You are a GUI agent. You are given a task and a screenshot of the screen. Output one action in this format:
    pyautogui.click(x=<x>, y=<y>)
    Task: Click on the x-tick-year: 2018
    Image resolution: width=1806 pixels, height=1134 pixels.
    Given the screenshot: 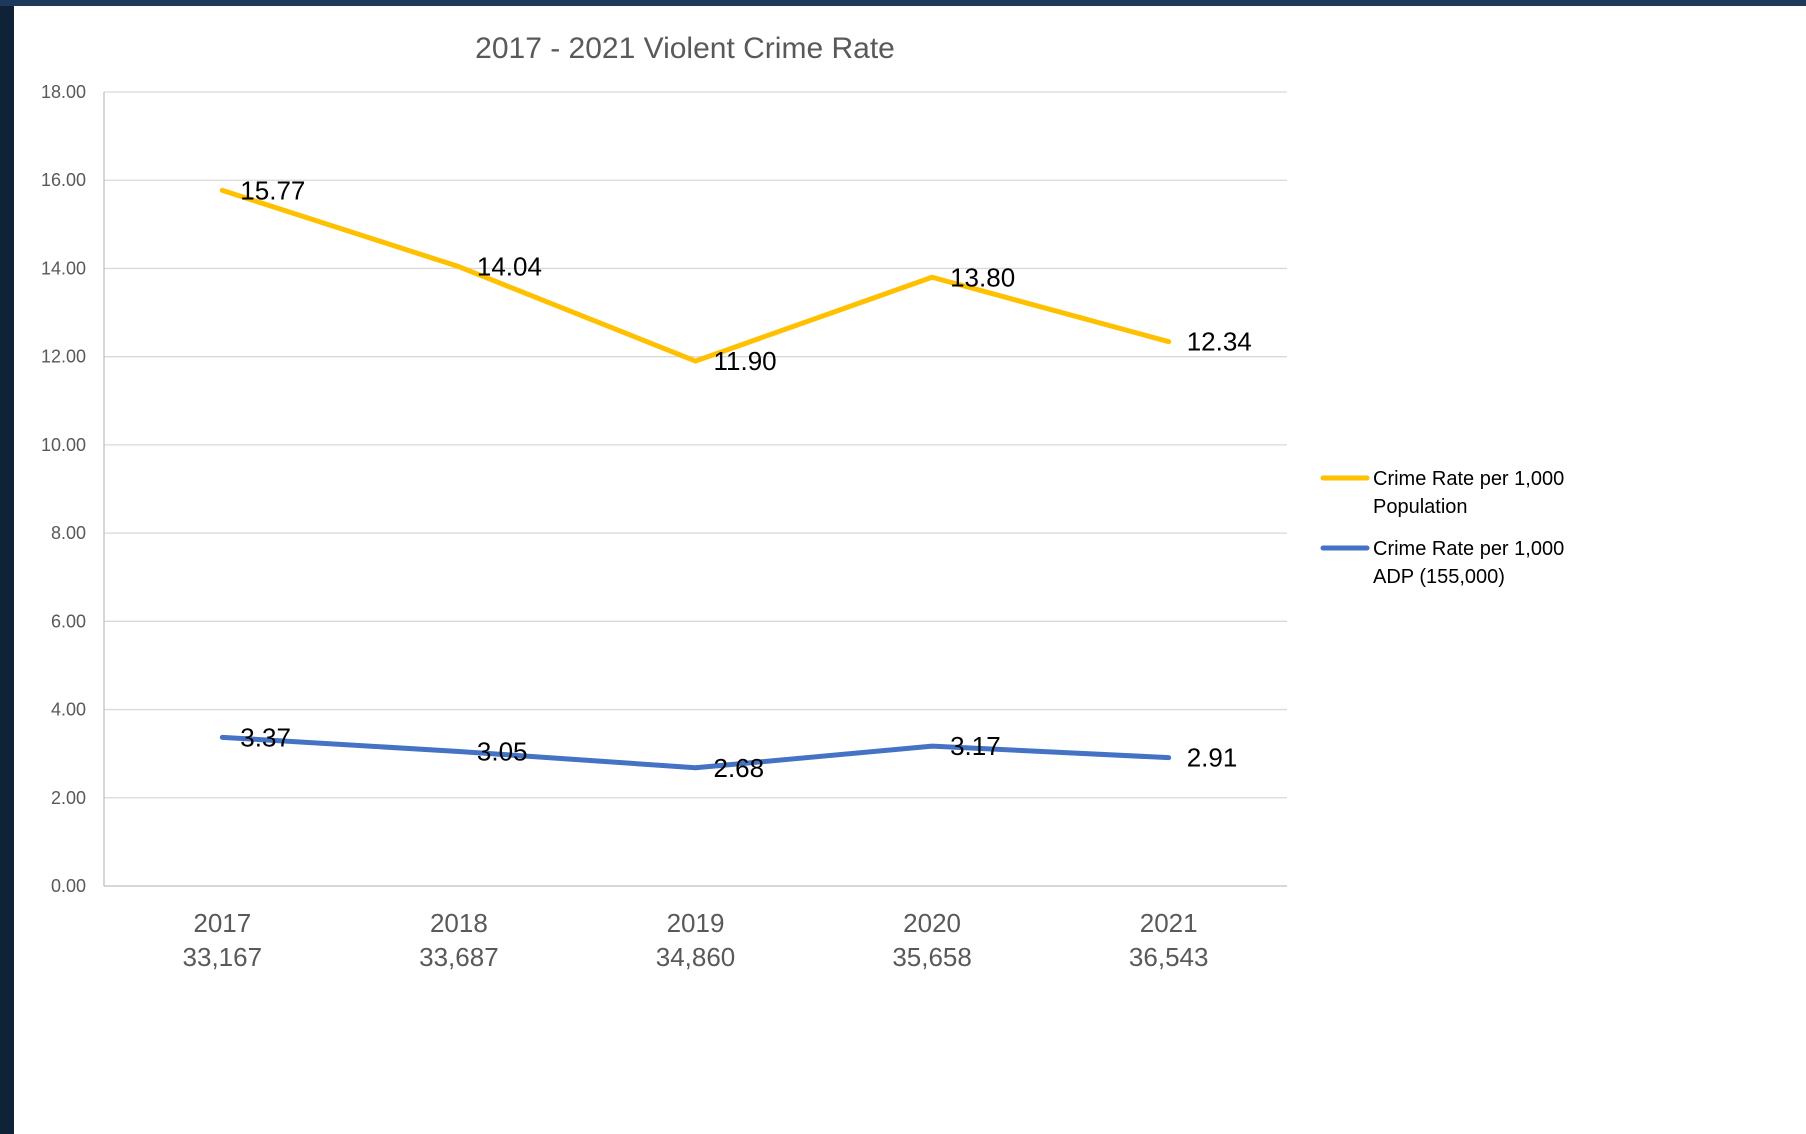 What is the action you would take?
    pyautogui.click(x=459, y=923)
    